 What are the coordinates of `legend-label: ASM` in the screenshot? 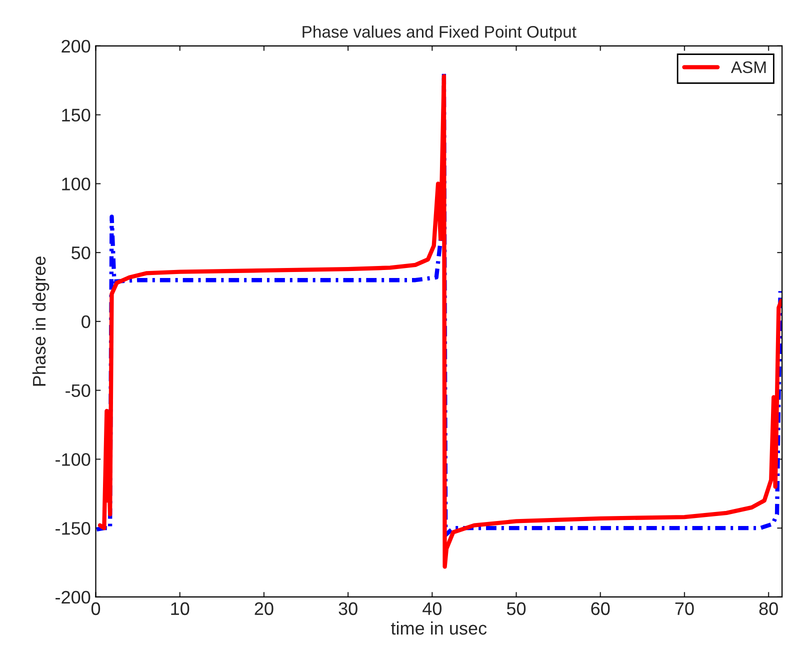 It's located at (748, 67).